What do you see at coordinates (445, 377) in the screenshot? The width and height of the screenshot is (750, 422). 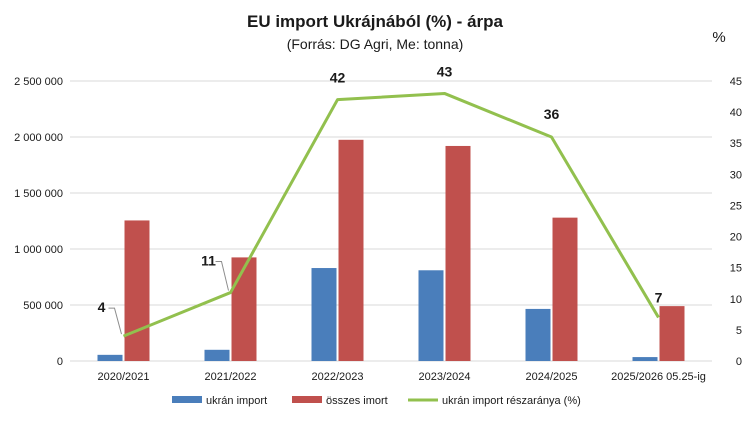 I see `x-category-label: 2023/2024` at bounding box center [445, 377].